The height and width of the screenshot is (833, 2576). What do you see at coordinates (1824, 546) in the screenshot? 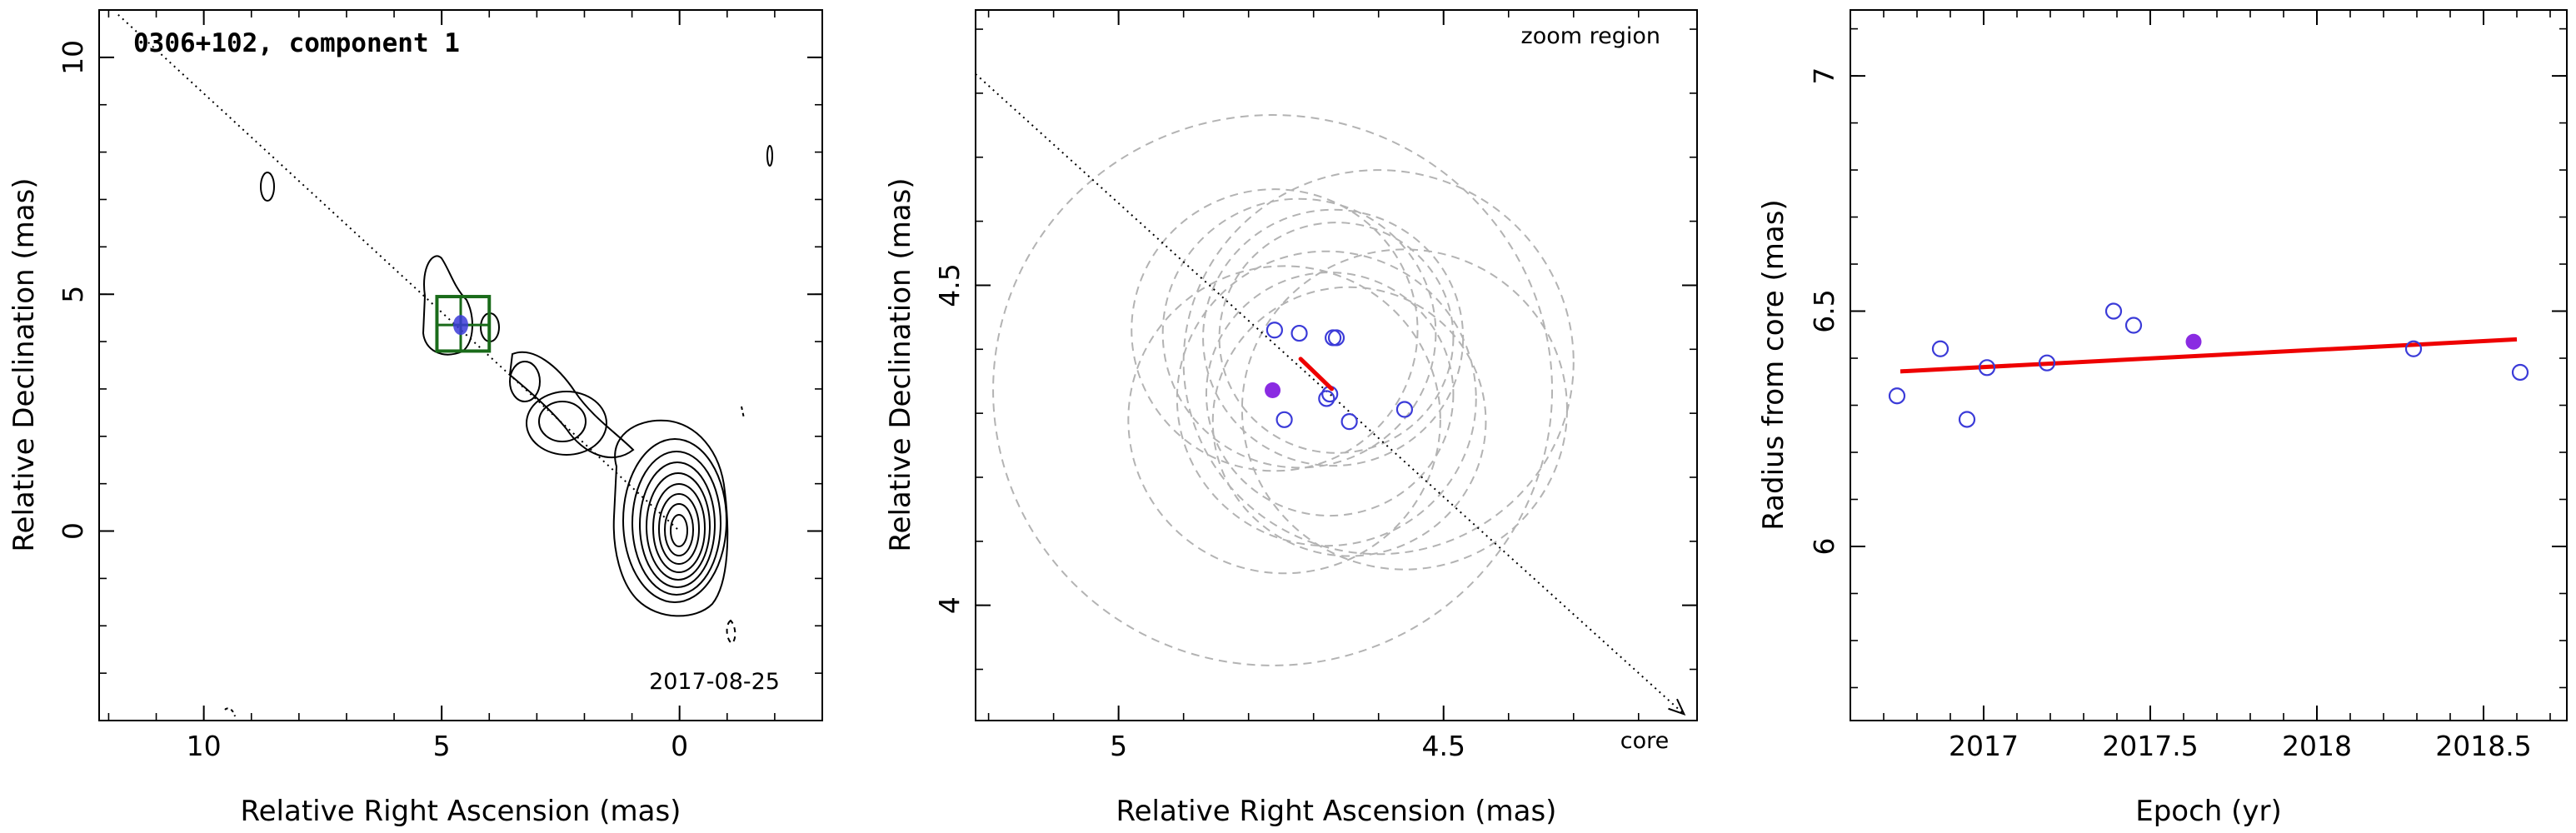
I see `y-tick-label: 6` at bounding box center [1824, 546].